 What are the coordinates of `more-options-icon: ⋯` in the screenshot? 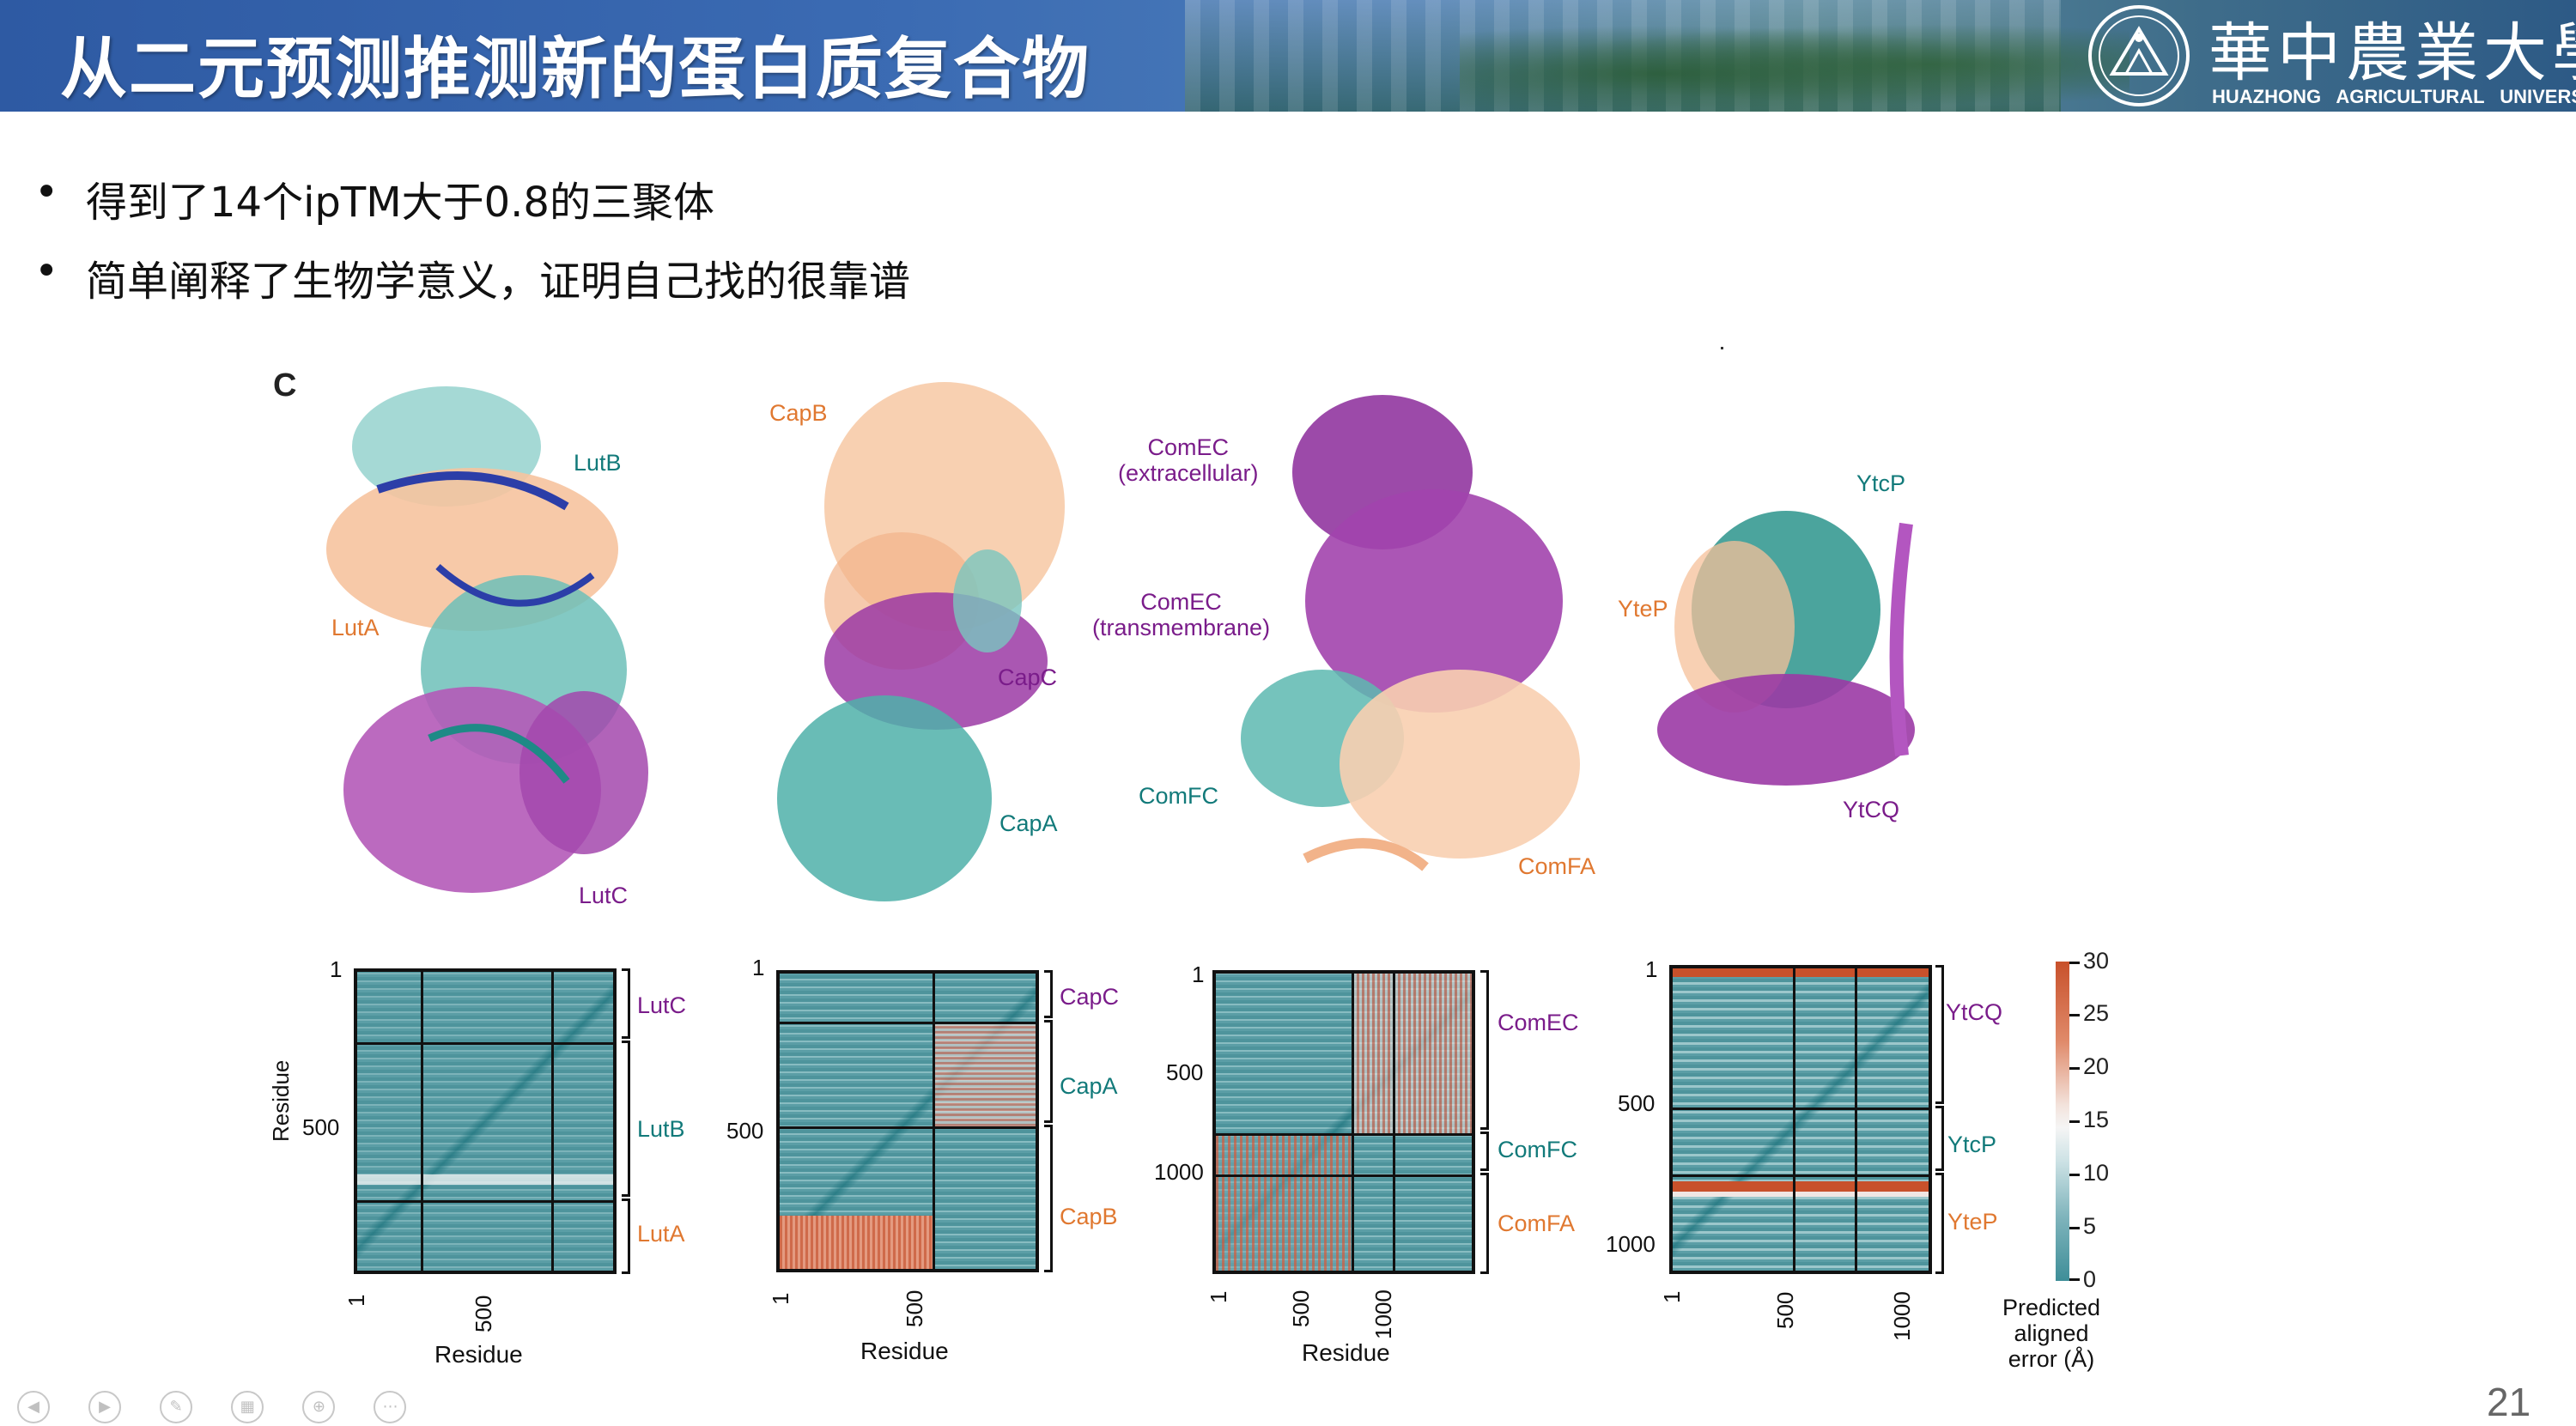 It's located at (390, 1407).